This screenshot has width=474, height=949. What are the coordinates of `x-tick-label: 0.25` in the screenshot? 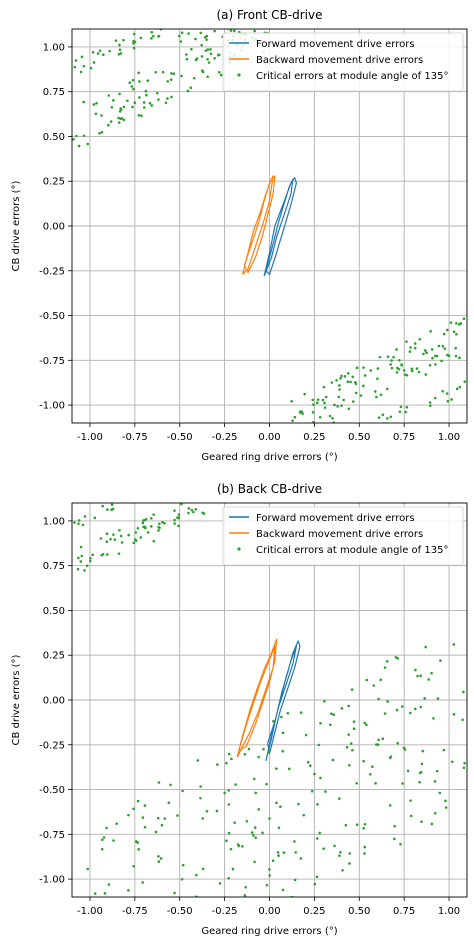 It's located at (314, 437).